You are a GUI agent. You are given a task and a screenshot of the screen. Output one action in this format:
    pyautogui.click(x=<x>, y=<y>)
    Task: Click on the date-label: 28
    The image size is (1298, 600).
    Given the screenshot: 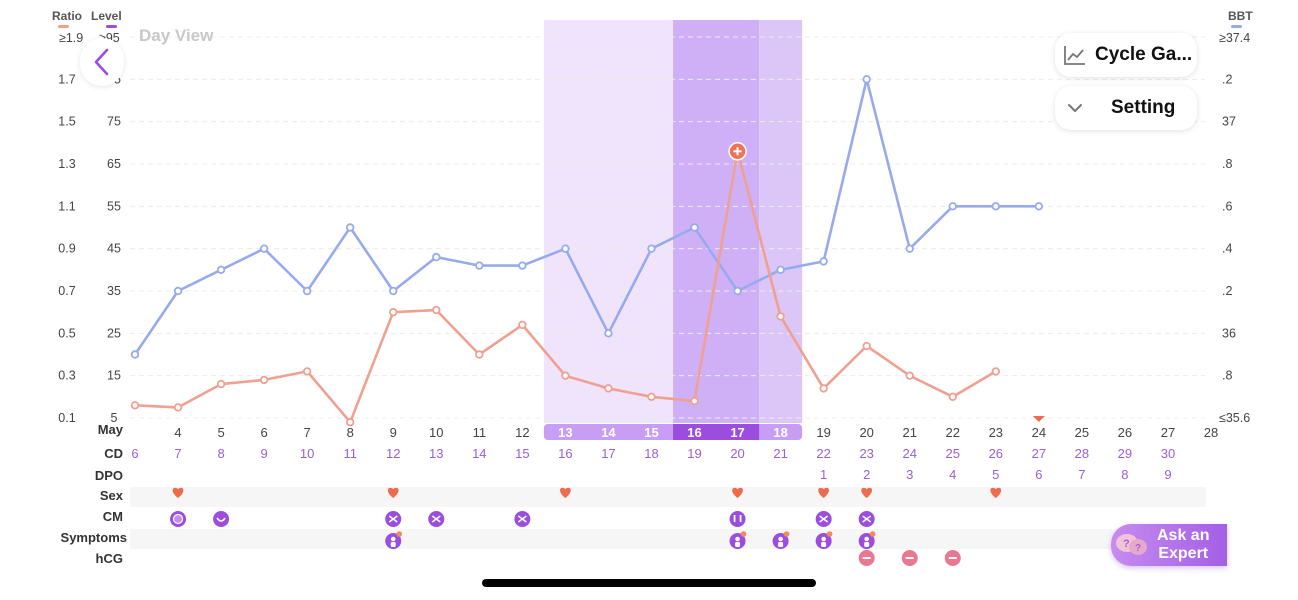 What is the action you would take?
    pyautogui.click(x=1211, y=432)
    